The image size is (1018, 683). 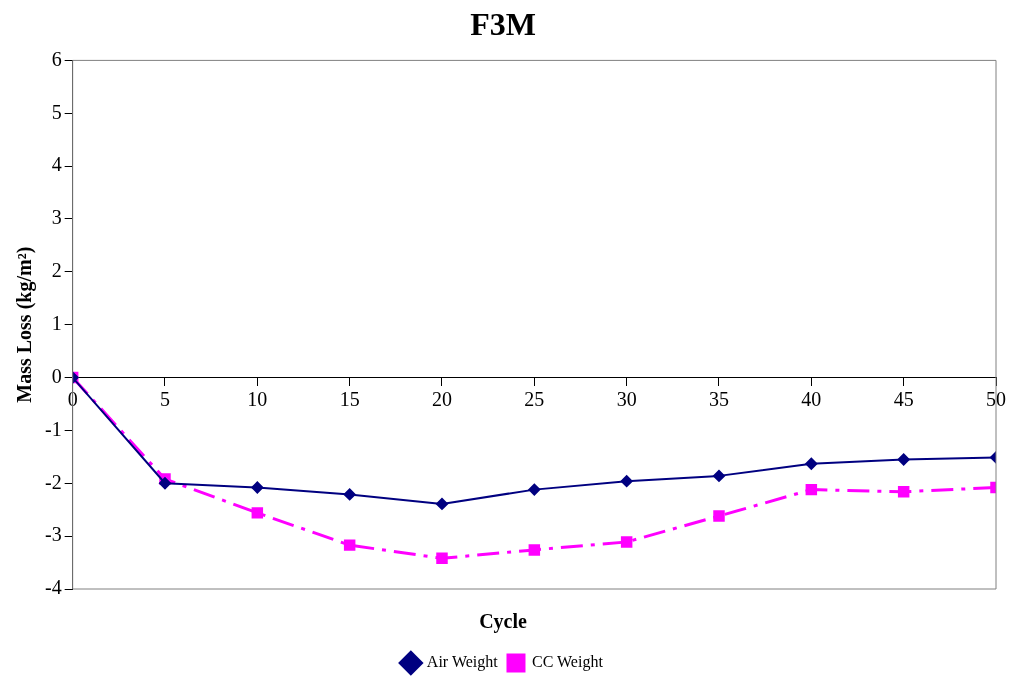 What do you see at coordinates (53, 587) in the screenshot?
I see `y-tick-label: -4` at bounding box center [53, 587].